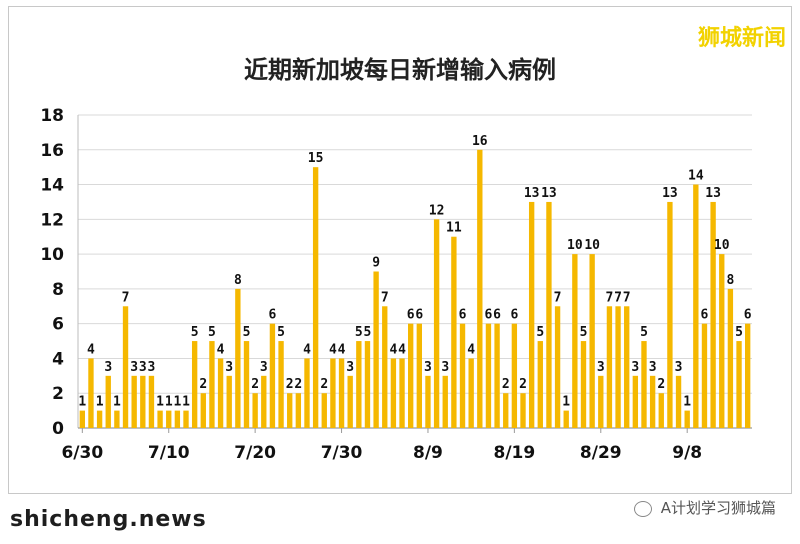  Describe the element at coordinates (741, 38) in the screenshot. I see `brand-watermark: 狮城新闻` at that location.